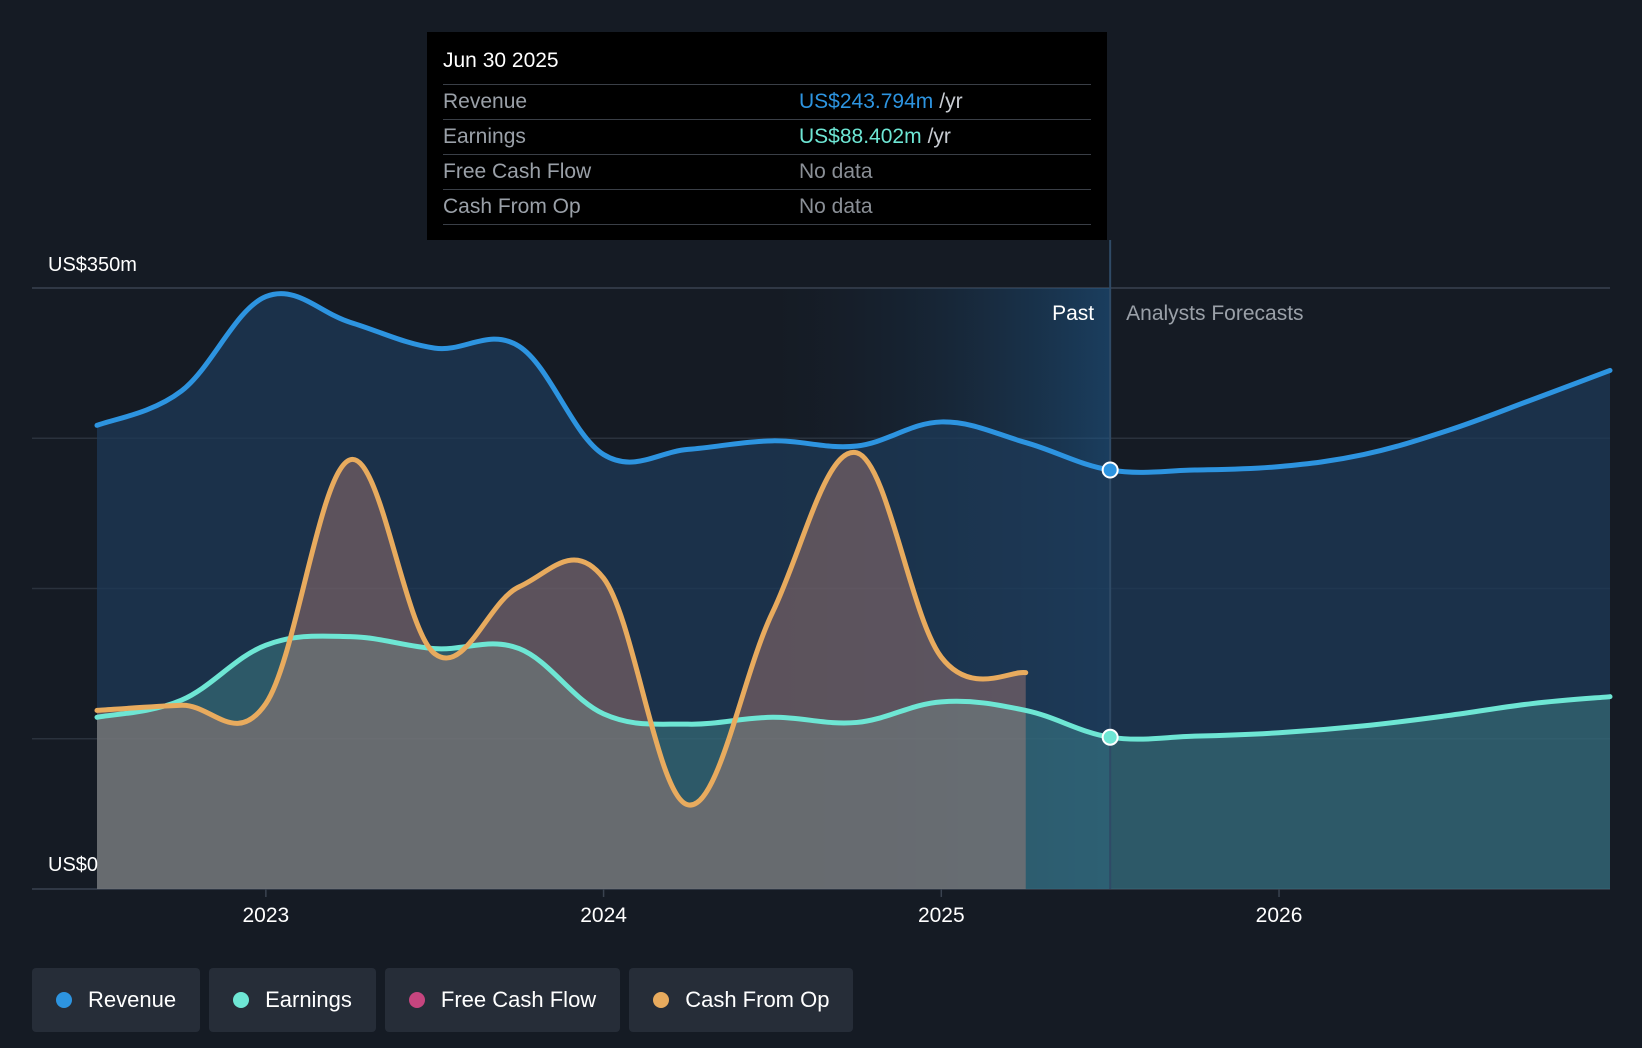  Describe the element at coordinates (1110, 470) in the screenshot. I see `marker-revenue` at that location.